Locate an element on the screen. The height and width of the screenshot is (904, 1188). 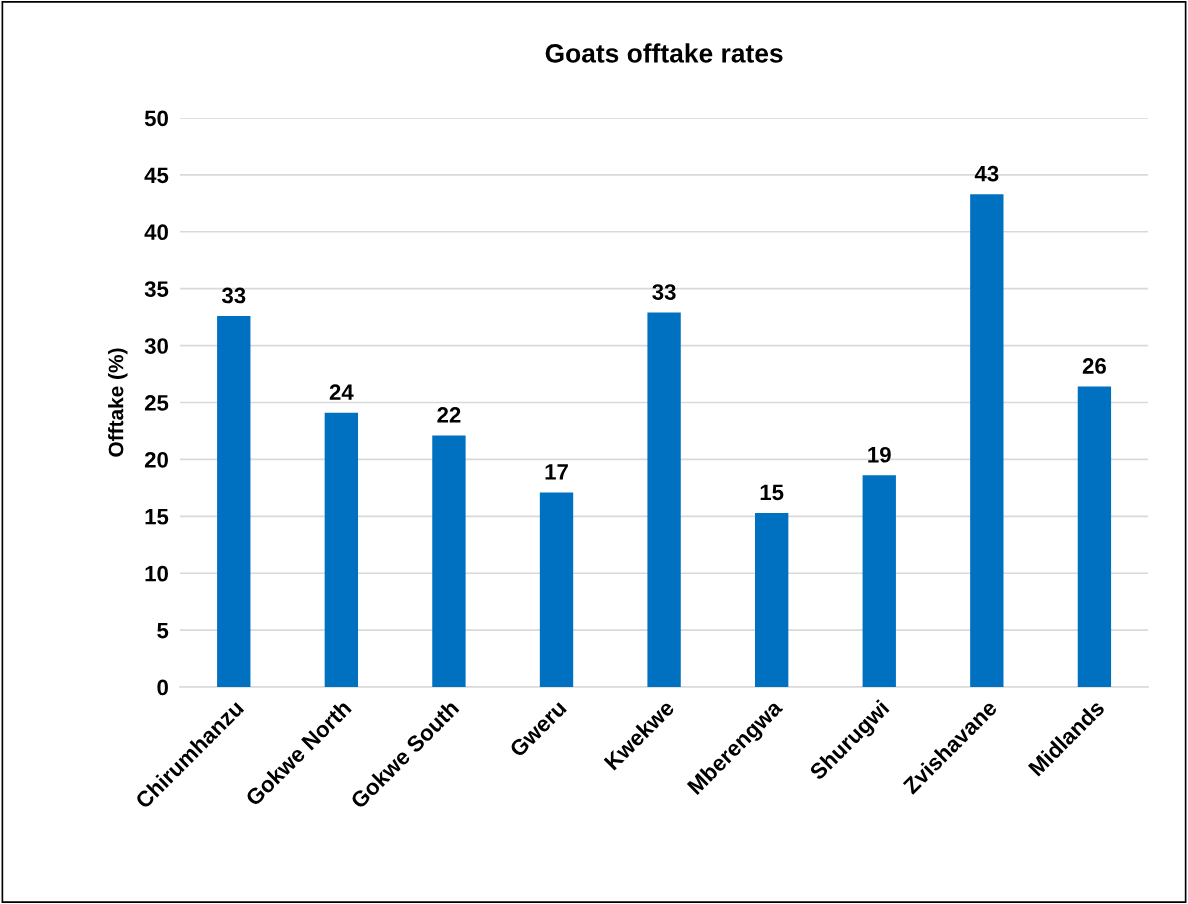
y-axis-title: Offtake (%) is located at coordinates (118, 402).